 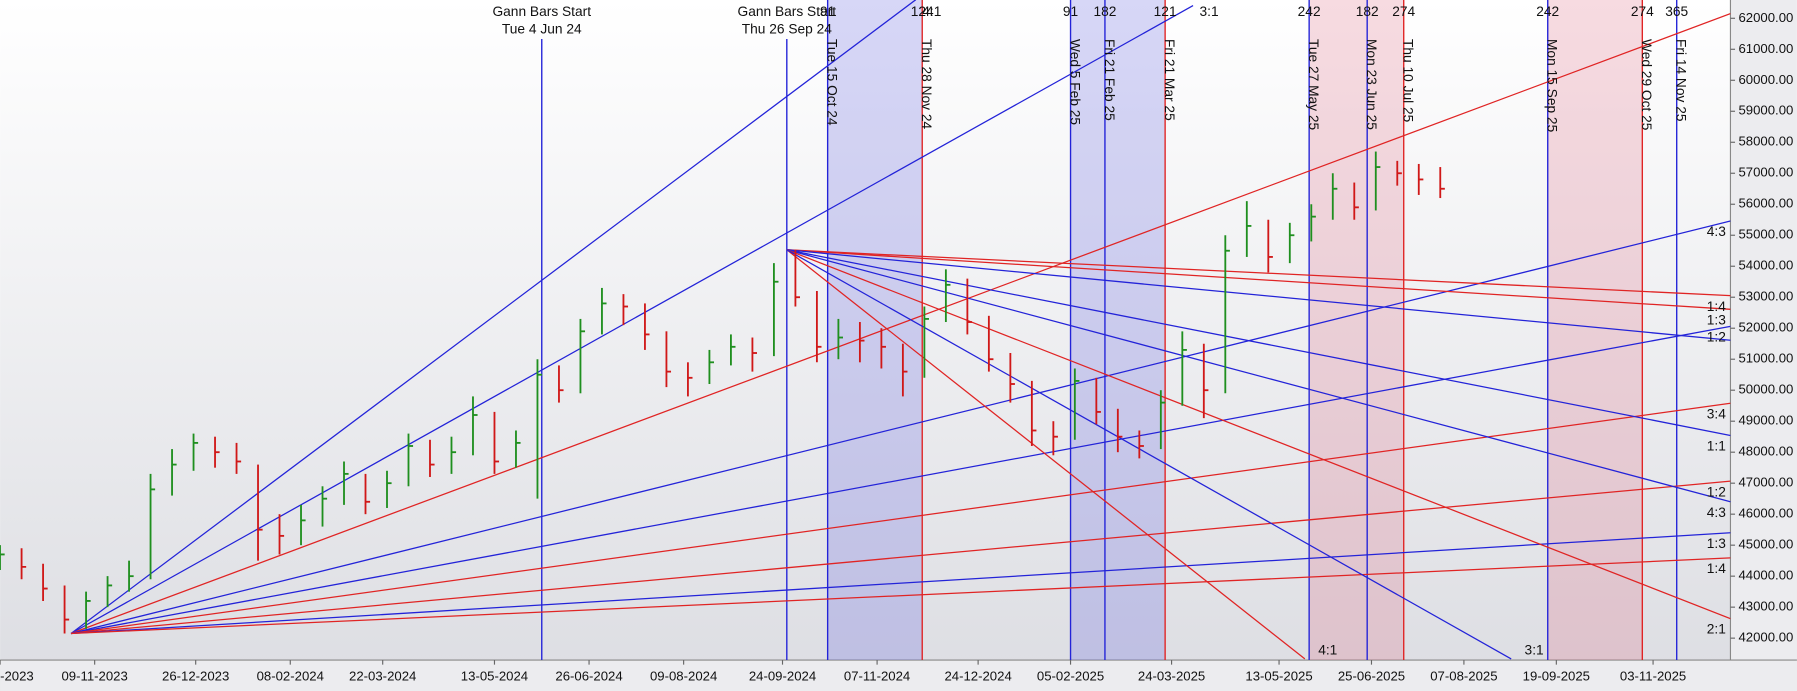 I want to click on gann-start-date: Thu 26 Sep 24, so click(x=787, y=28).